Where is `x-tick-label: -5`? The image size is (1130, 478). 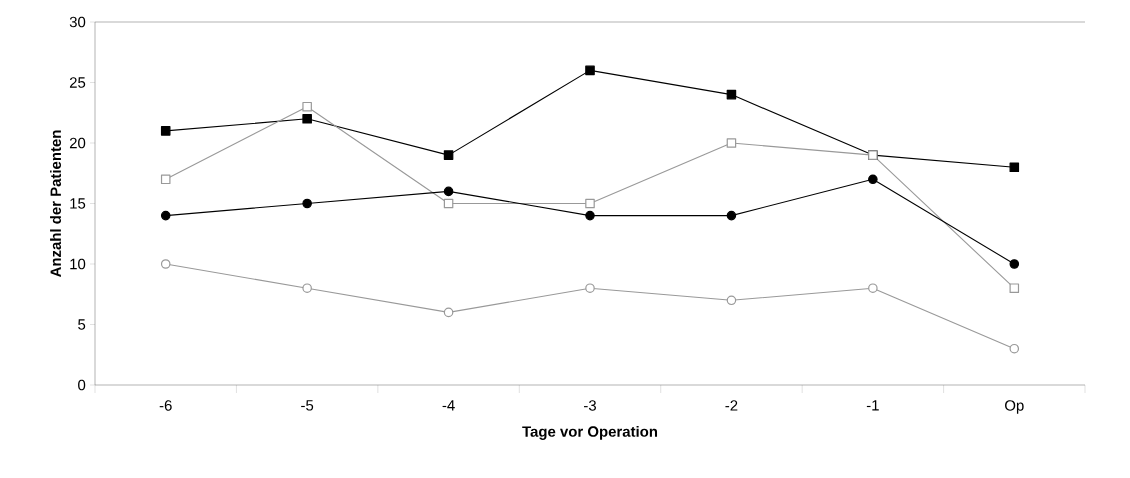
x-tick-label: -5 is located at coordinates (307, 405).